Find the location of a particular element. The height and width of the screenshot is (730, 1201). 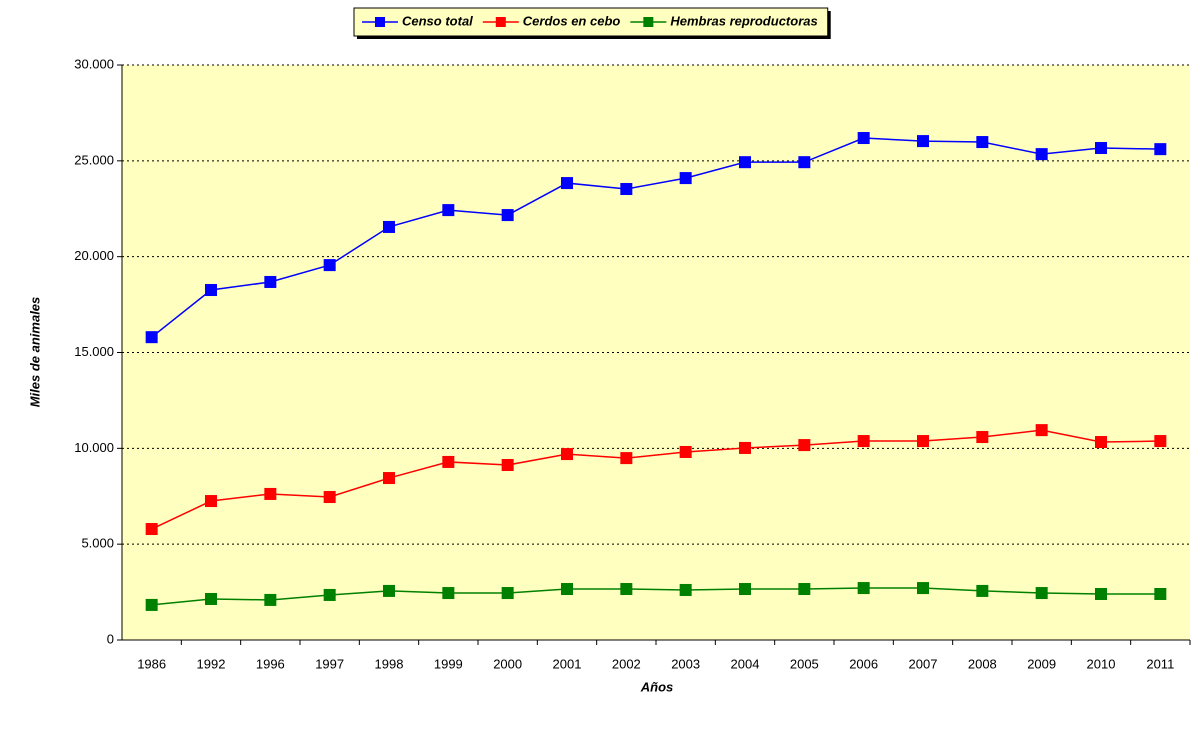

x-axis-label: Años is located at coordinates (657, 686).